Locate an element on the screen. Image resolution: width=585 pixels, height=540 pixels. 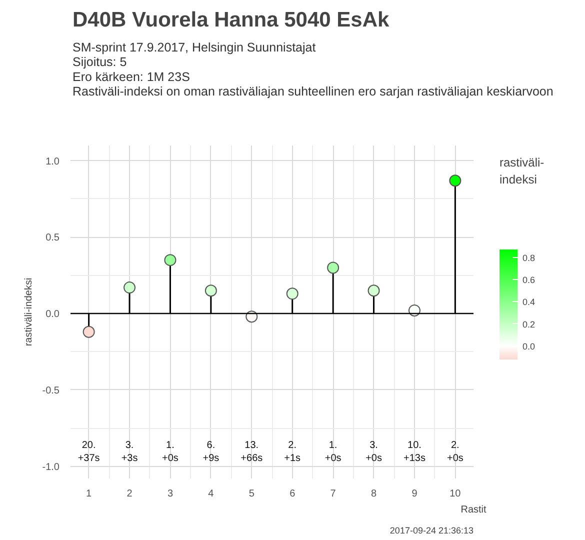
annotation: 6. +9s is located at coordinates (211, 452).